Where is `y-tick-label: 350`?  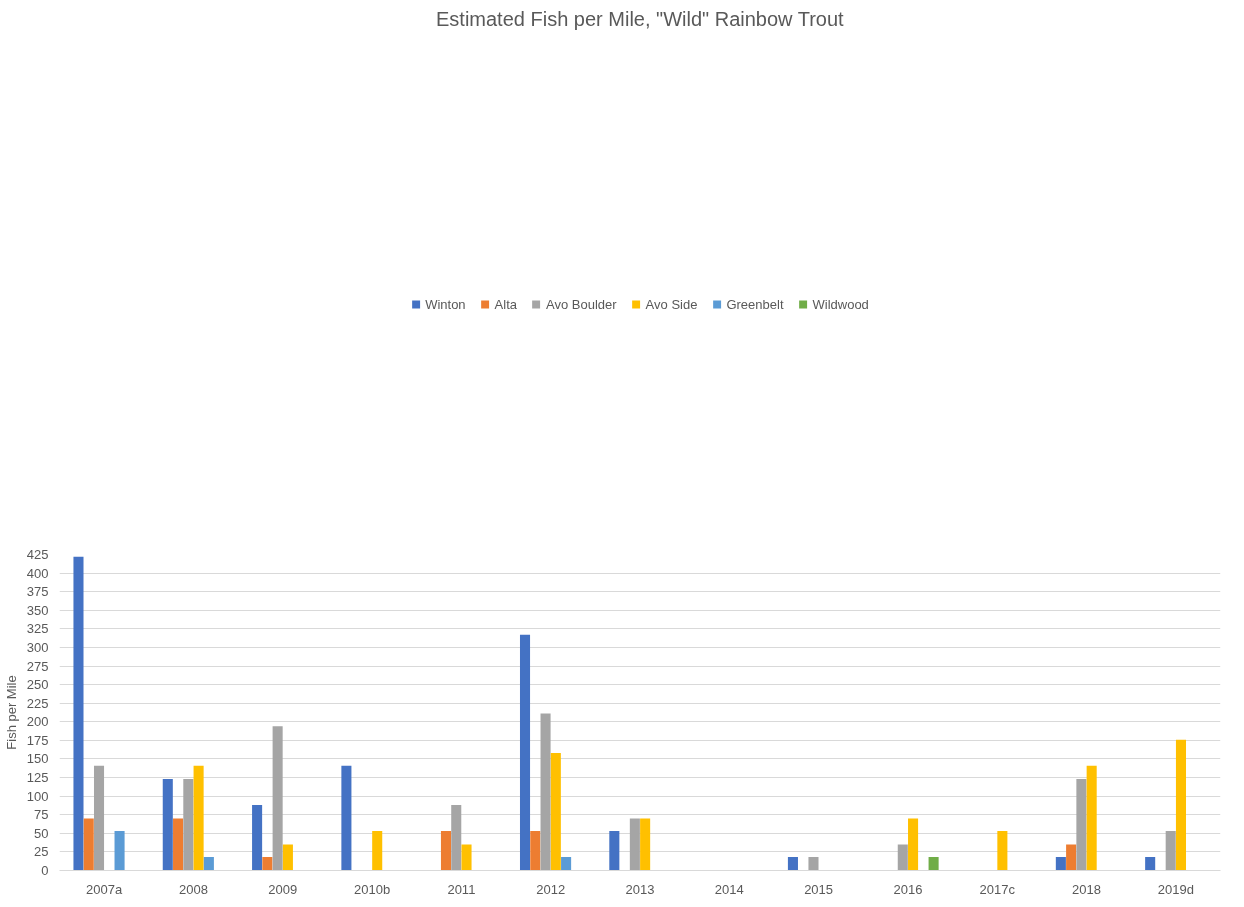 y-tick-label: 350 is located at coordinates (37, 610).